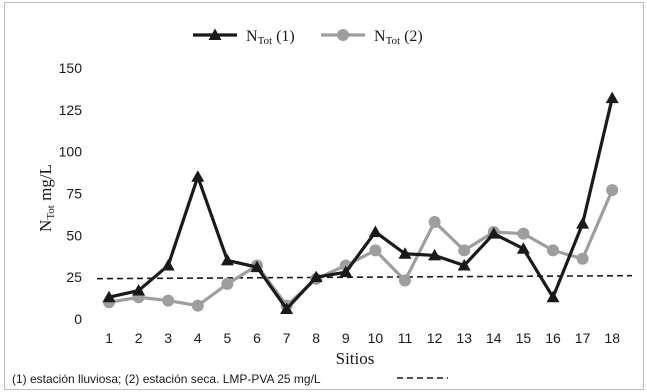  What do you see at coordinates (494, 338) in the screenshot?
I see `x-tick-label: 14` at bounding box center [494, 338].